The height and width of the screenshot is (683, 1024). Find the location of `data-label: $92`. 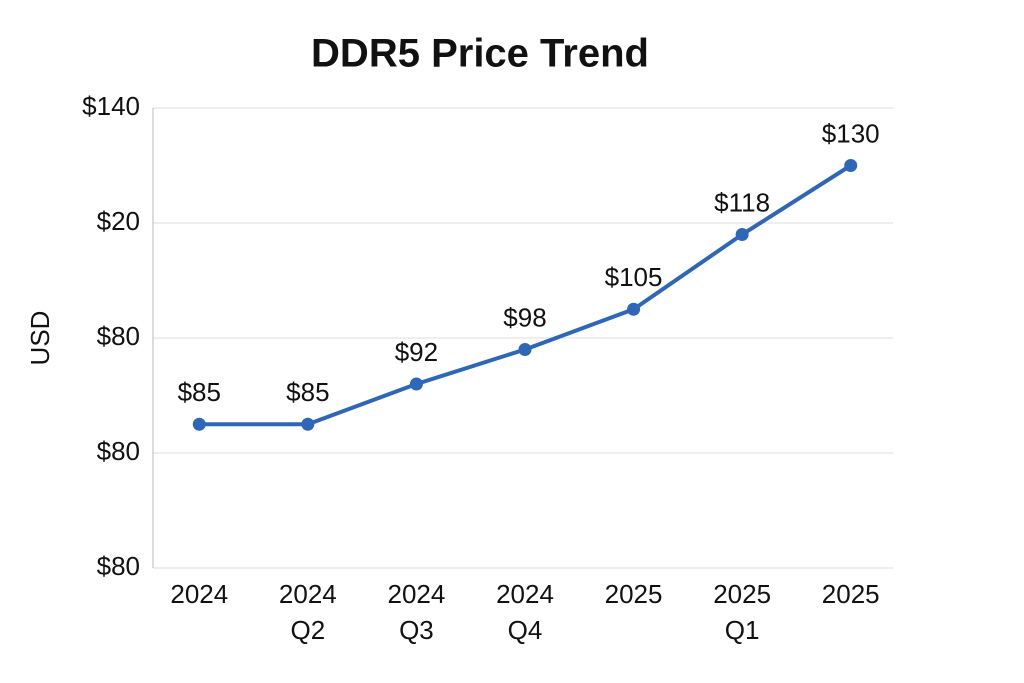

data-label: $92 is located at coordinates (416, 352).